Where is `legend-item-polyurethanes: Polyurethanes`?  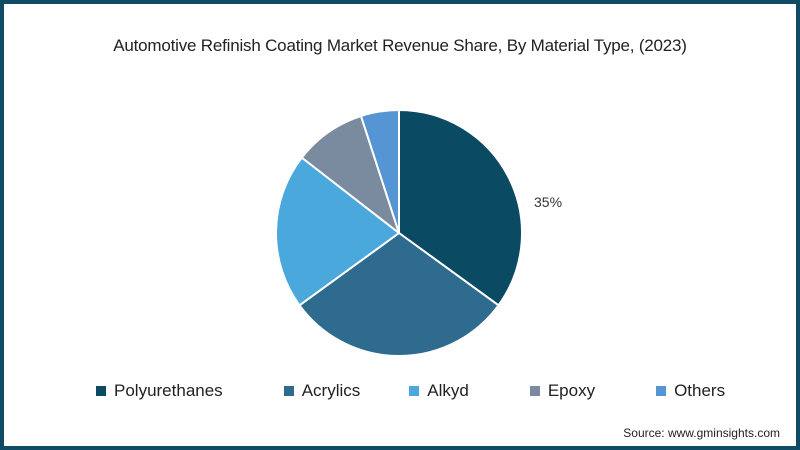
legend-item-polyurethanes: Polyurethanes is located at coordinates (159, 391).